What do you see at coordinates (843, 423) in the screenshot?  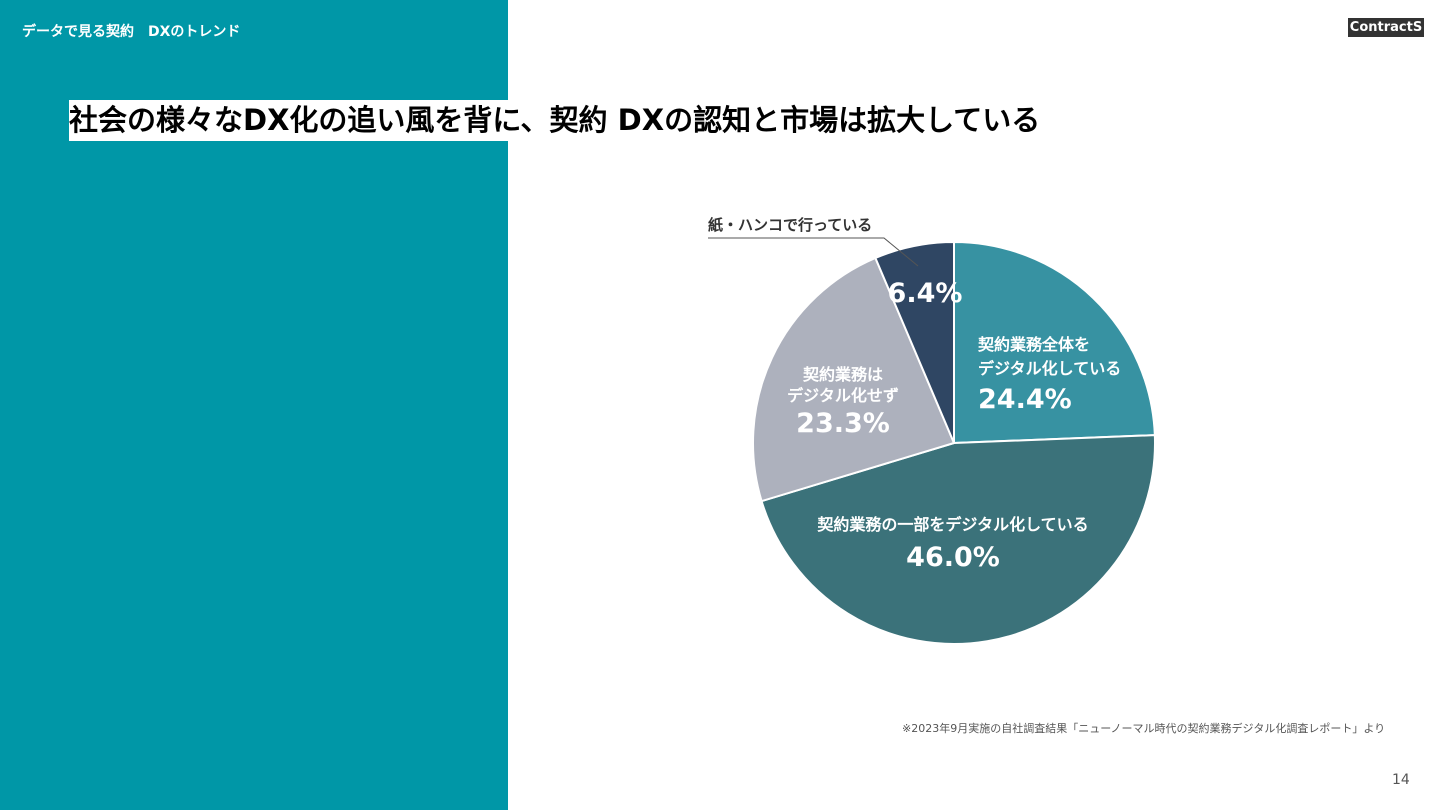 I see `label-no-digital-value: 23.3%` at bounding box center [843, 423].